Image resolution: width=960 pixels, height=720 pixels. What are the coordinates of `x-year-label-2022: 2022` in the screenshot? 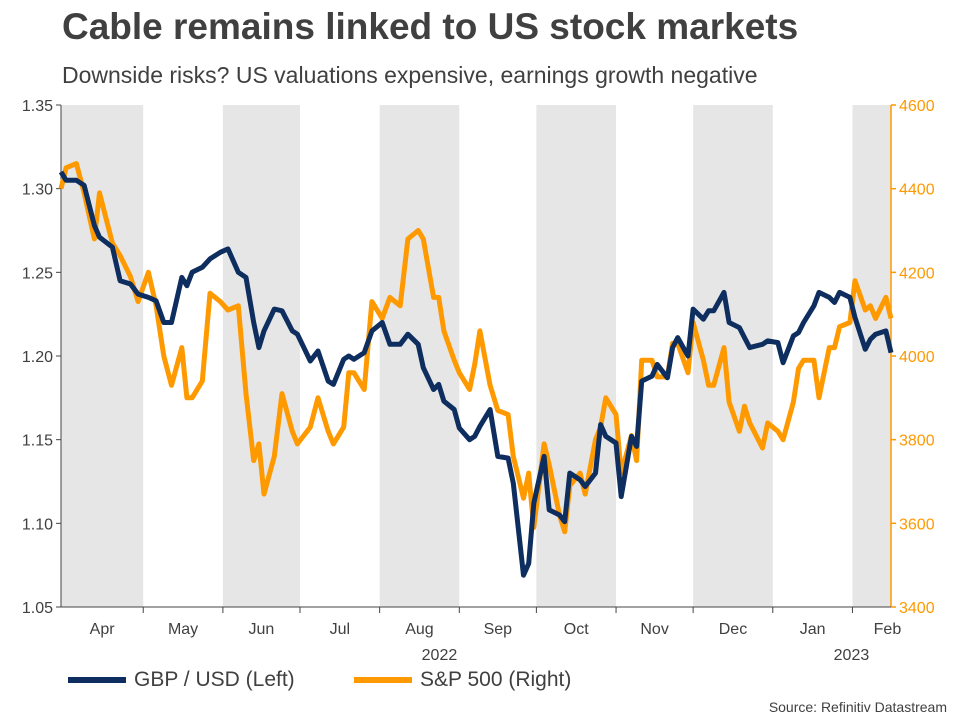 It's located at (440, 655).